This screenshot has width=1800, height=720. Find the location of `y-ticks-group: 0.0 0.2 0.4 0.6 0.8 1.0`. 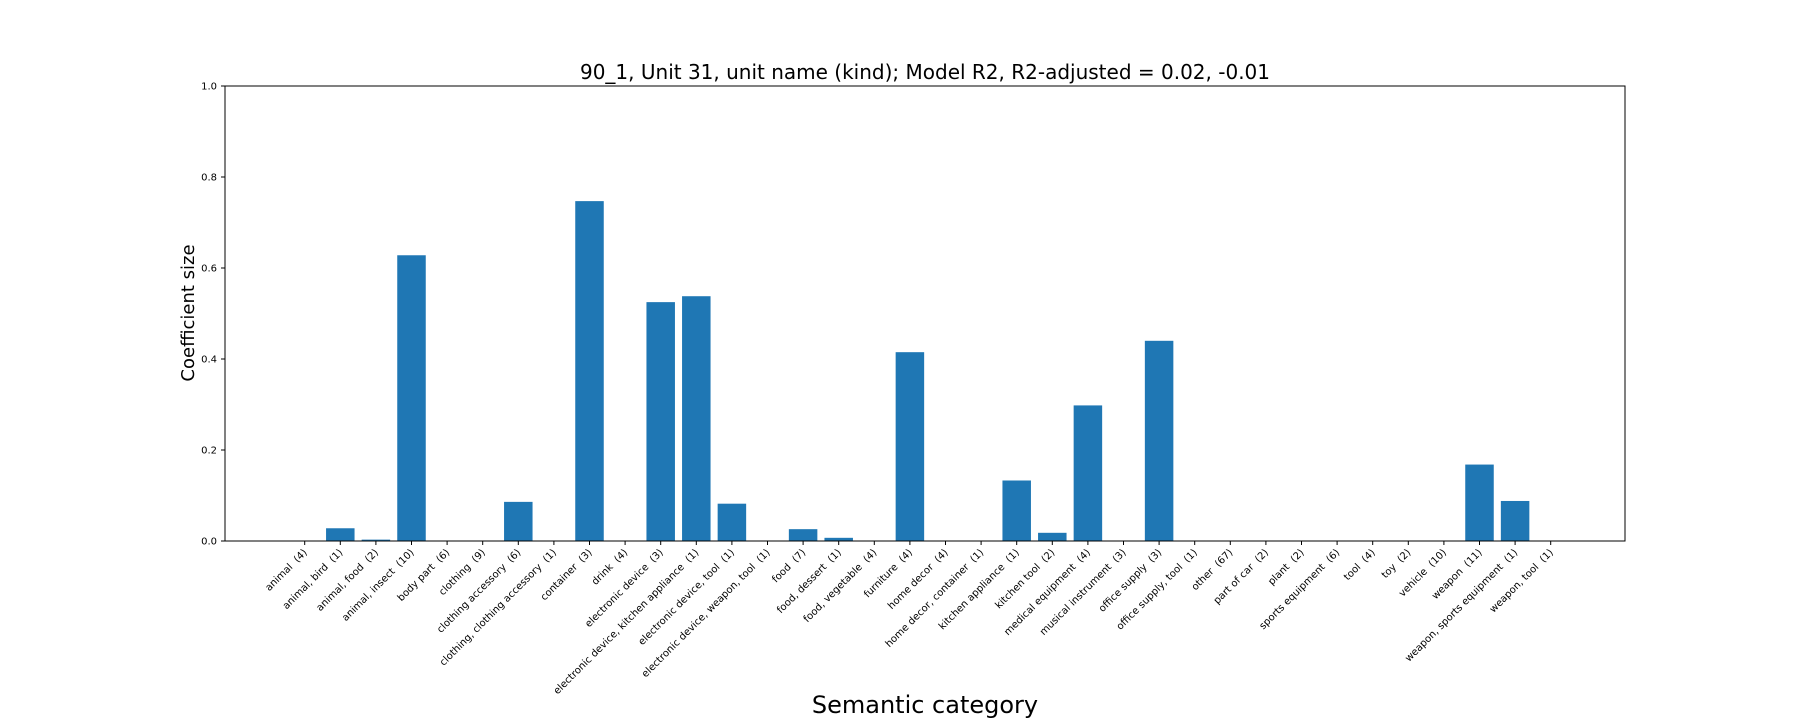

y-ticks-group: 0.0 0.2 0.4 0.6 0.8 1.0 is located at coordinates (213, 315).